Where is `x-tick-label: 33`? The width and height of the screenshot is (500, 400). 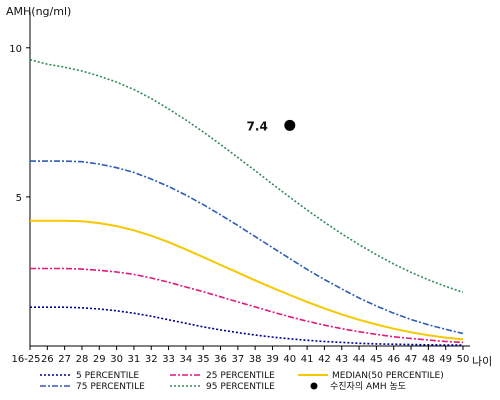
x-tick-label: 33 is located at coordinates (168, 359).